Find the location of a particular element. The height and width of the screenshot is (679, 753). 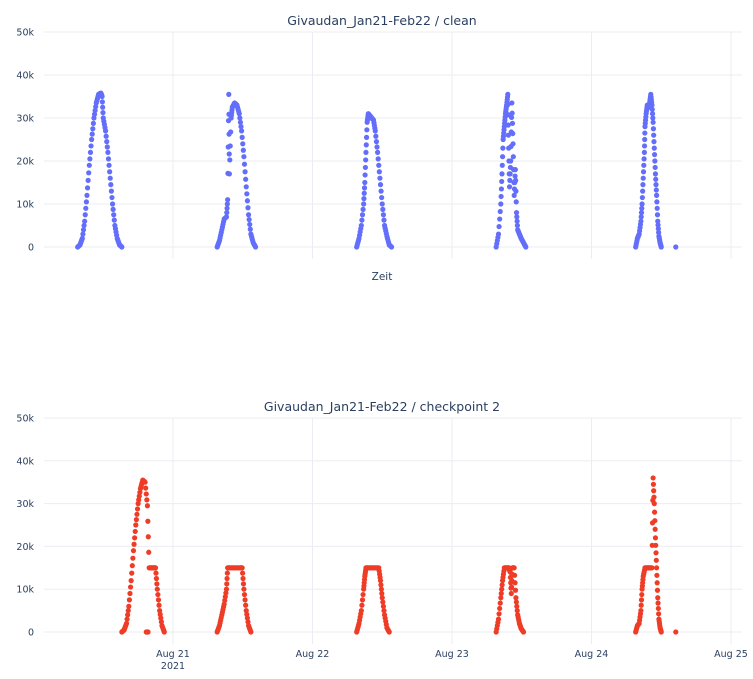

y-tick-label: 50k is located at coordinates (25, 419).